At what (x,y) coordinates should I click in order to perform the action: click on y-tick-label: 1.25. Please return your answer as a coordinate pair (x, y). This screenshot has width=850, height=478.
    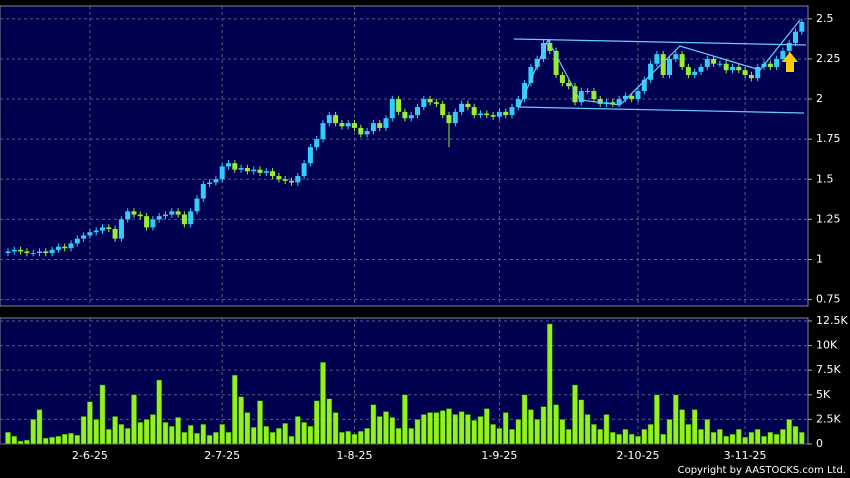
    Looking at the image, I should click on (828, 218).